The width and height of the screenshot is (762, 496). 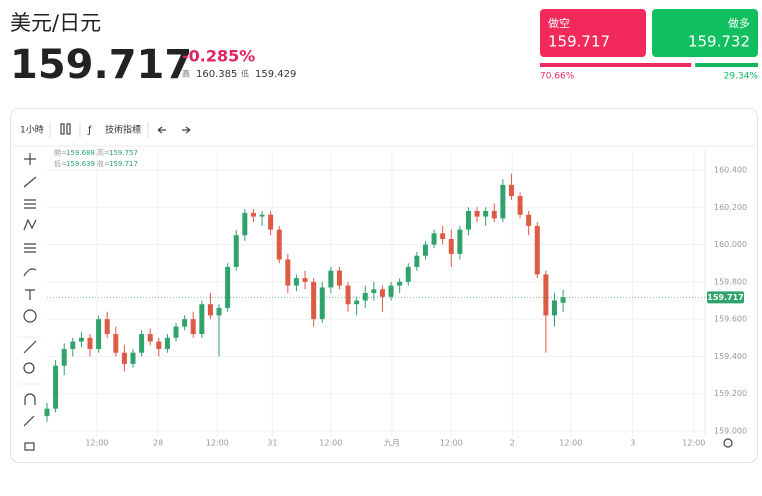 What do you see at coordinates (30, 272) in the screenshot?
I see `brush` at bounding box center [30, 272].